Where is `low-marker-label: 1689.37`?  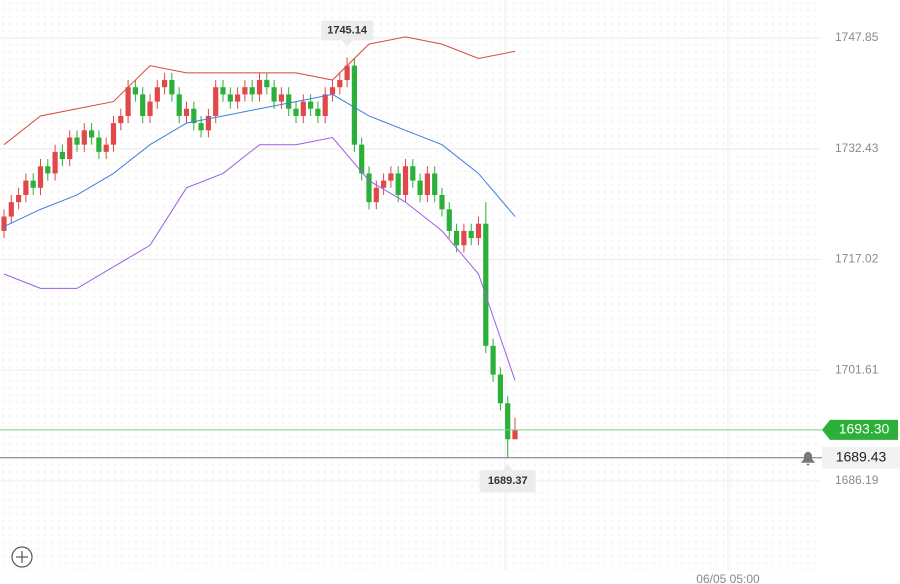
low-marker-label: 1689.37 is located at coordinates (508, 481).